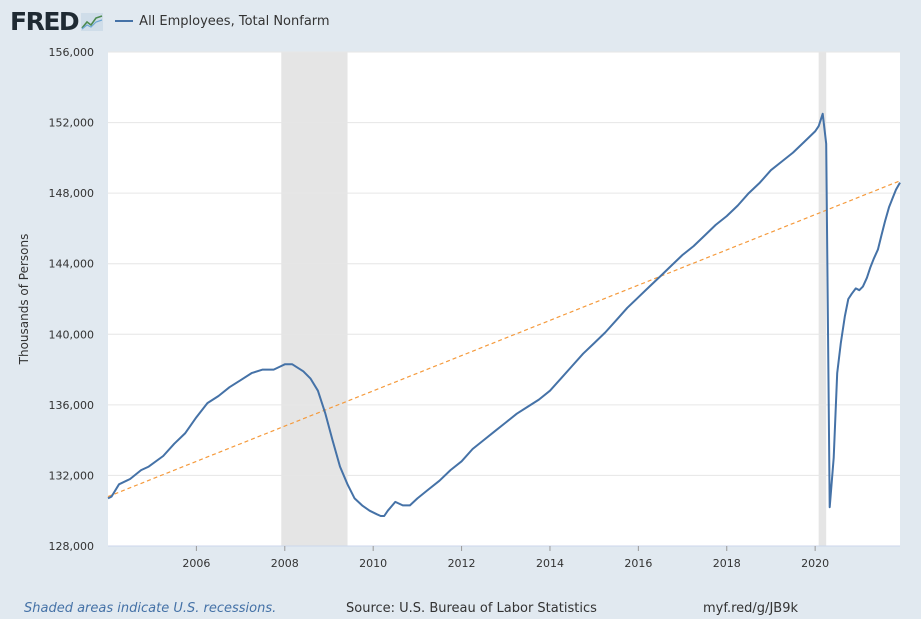 This screenshot has height=619, width=921. I want to click on source-credit: Source: U.S. Bureau of Labor Statistics, so click(471, 608).